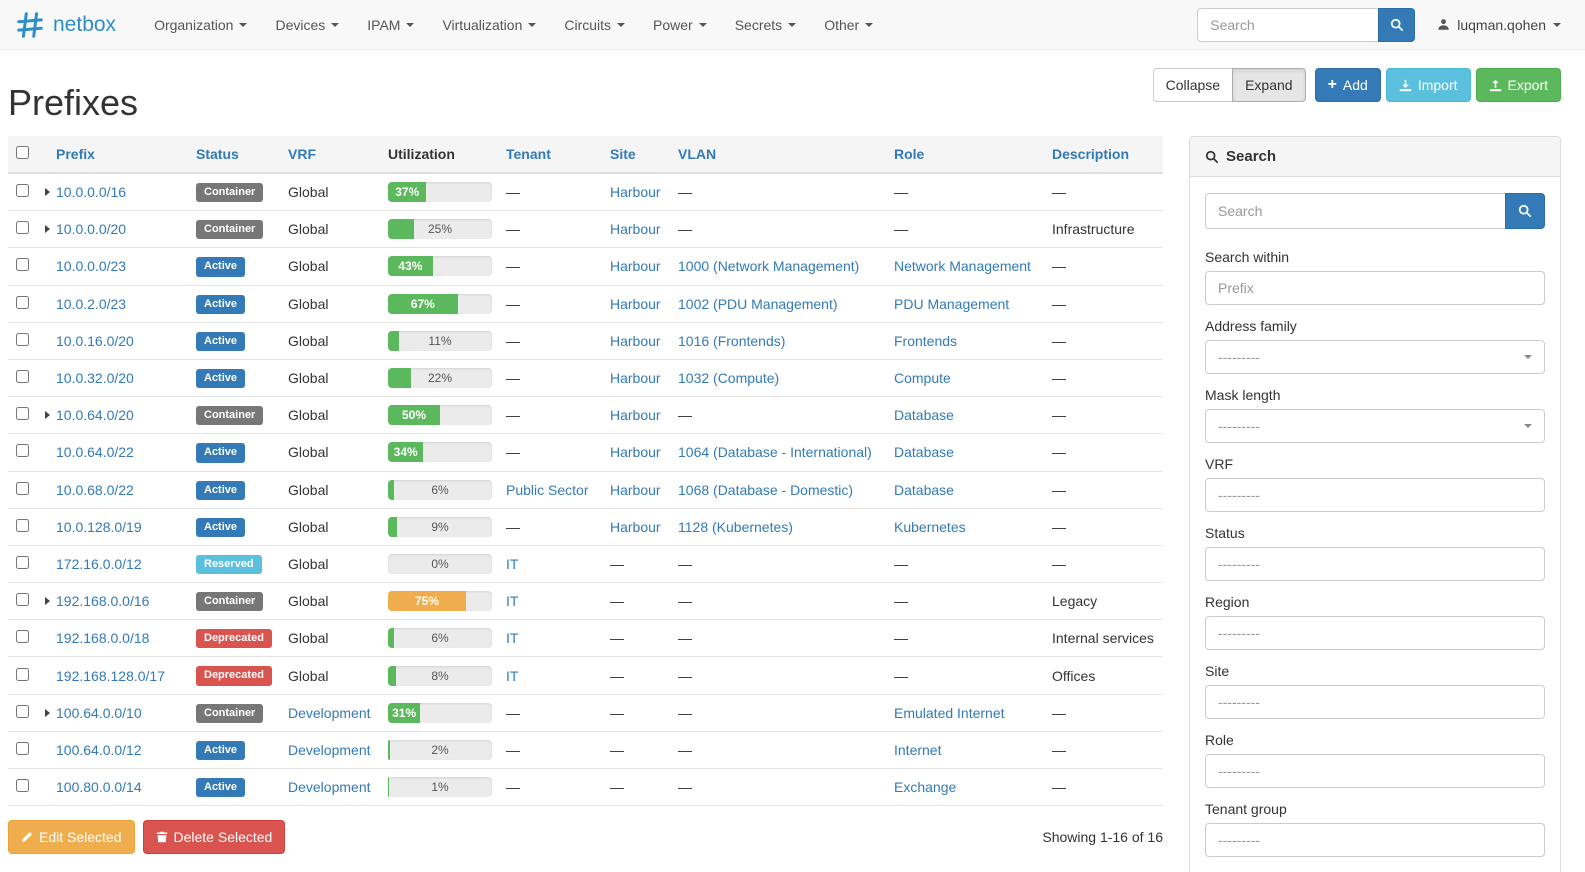  I want to click on collapse-button: Collapse, so click(1193, 85).